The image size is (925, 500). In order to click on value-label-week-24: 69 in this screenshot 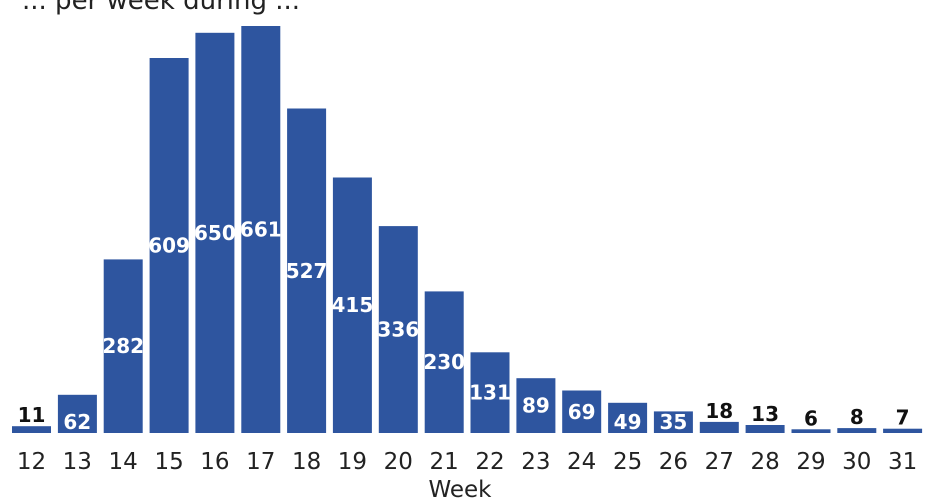, I will do `click(582, 412)`.